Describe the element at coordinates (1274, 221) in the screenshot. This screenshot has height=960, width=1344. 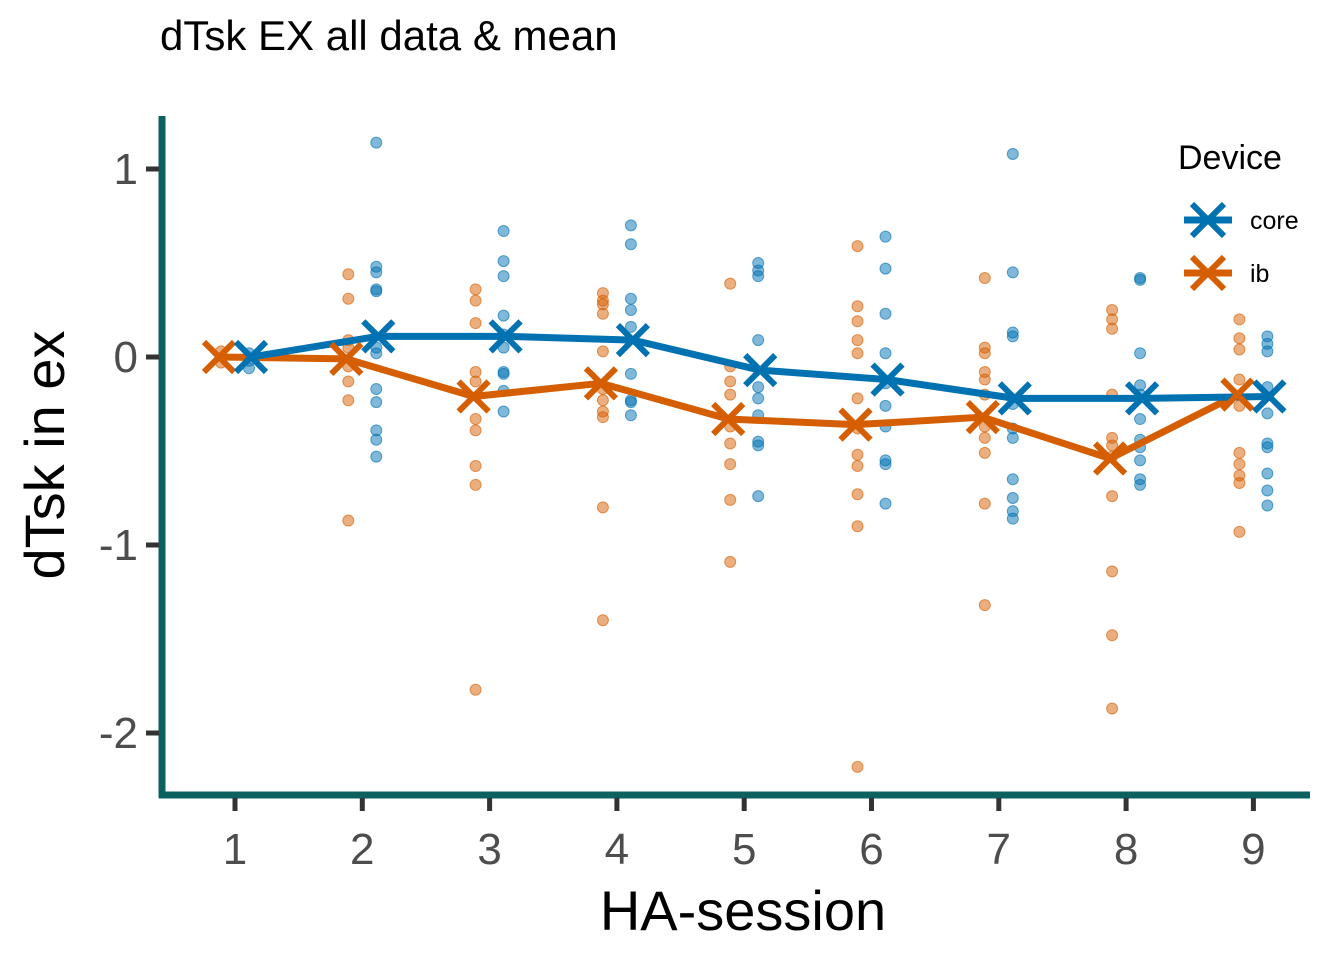
I see `legend-label-core: core` at that location.